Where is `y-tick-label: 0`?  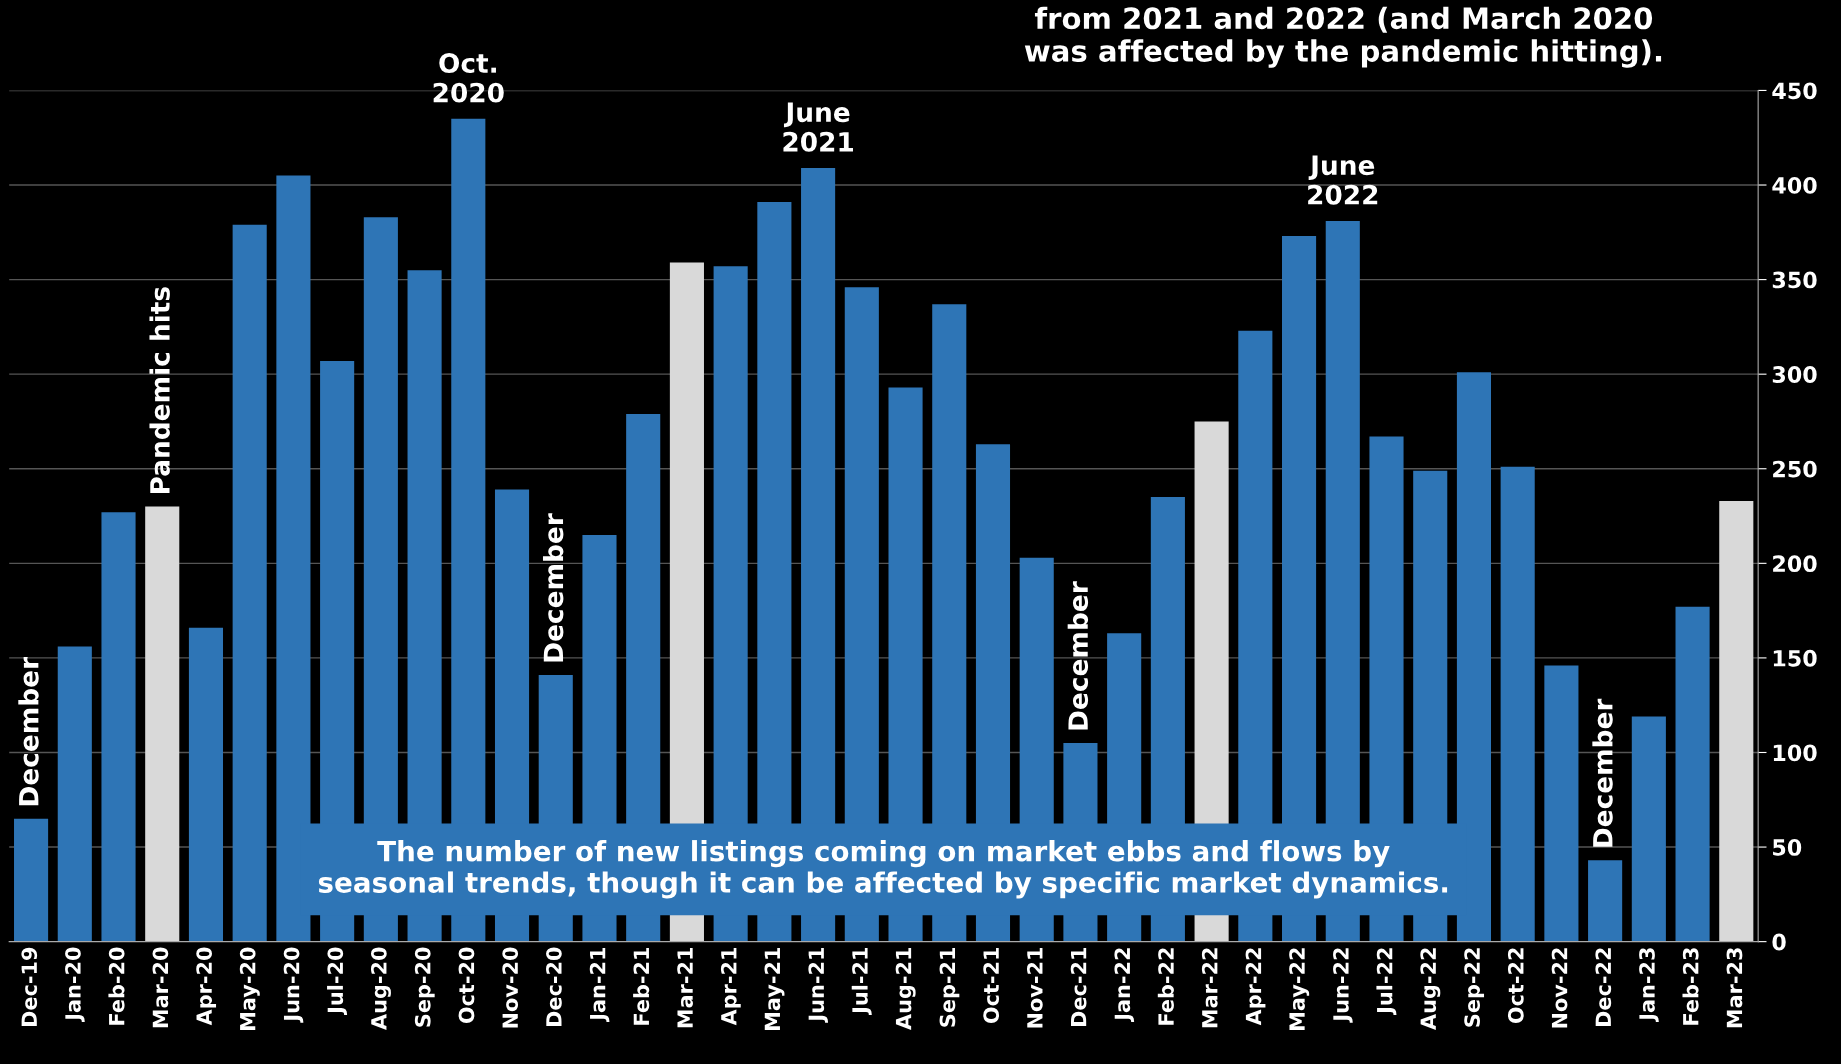
y-tick-label: 0 is located at coordinates (1779, 942).